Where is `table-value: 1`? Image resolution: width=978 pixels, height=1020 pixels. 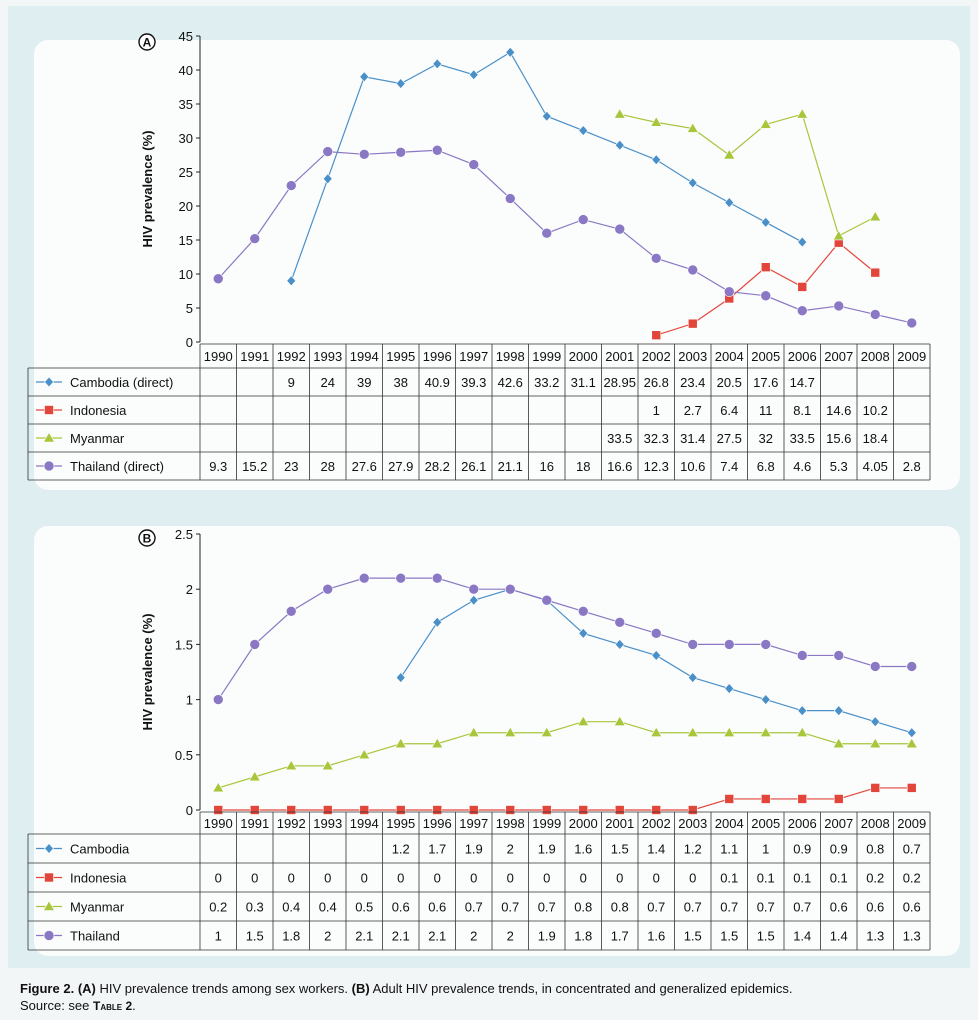
table-value: 1 is located at coordinates (218, 936).